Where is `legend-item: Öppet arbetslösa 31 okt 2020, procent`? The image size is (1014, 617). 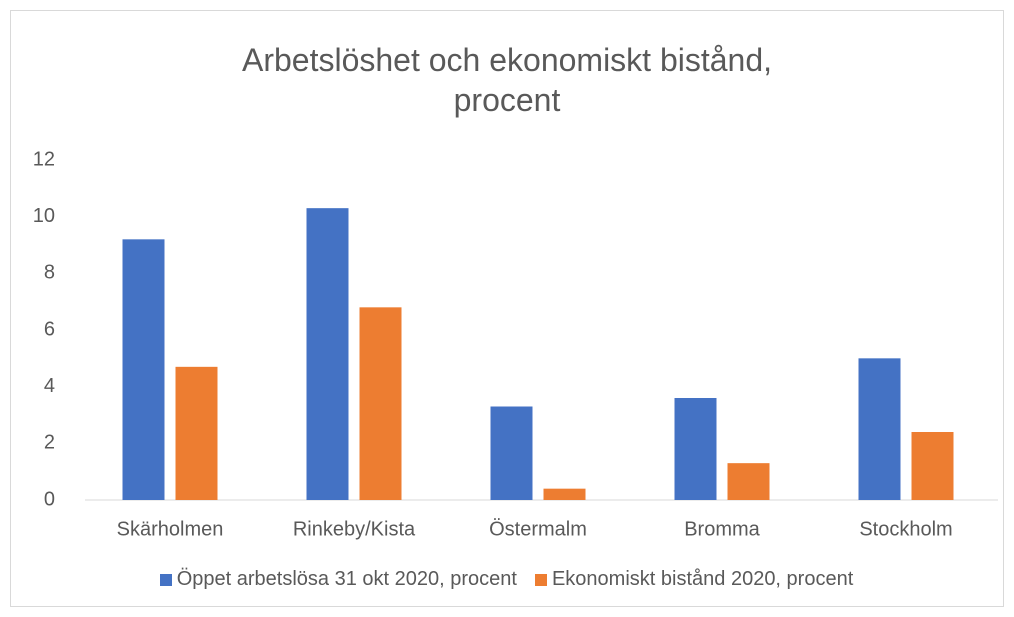
legend-item: Öppet arbetslösa 31 okt 2020, procent is located at coordinates (338, 579).